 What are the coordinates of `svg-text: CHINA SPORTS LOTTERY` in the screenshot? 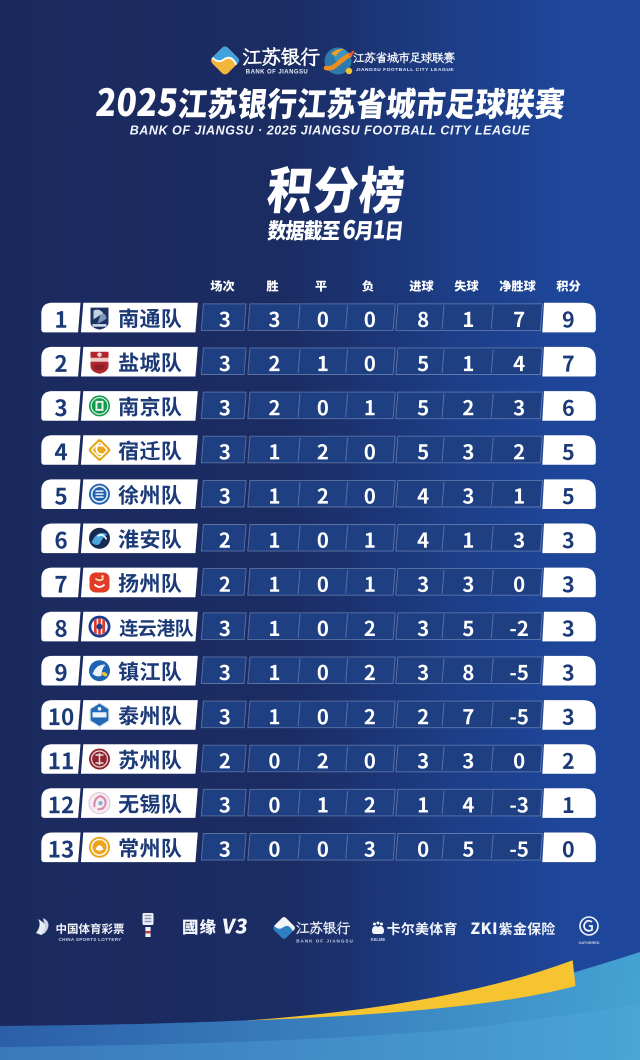 It's located at (89, 939).